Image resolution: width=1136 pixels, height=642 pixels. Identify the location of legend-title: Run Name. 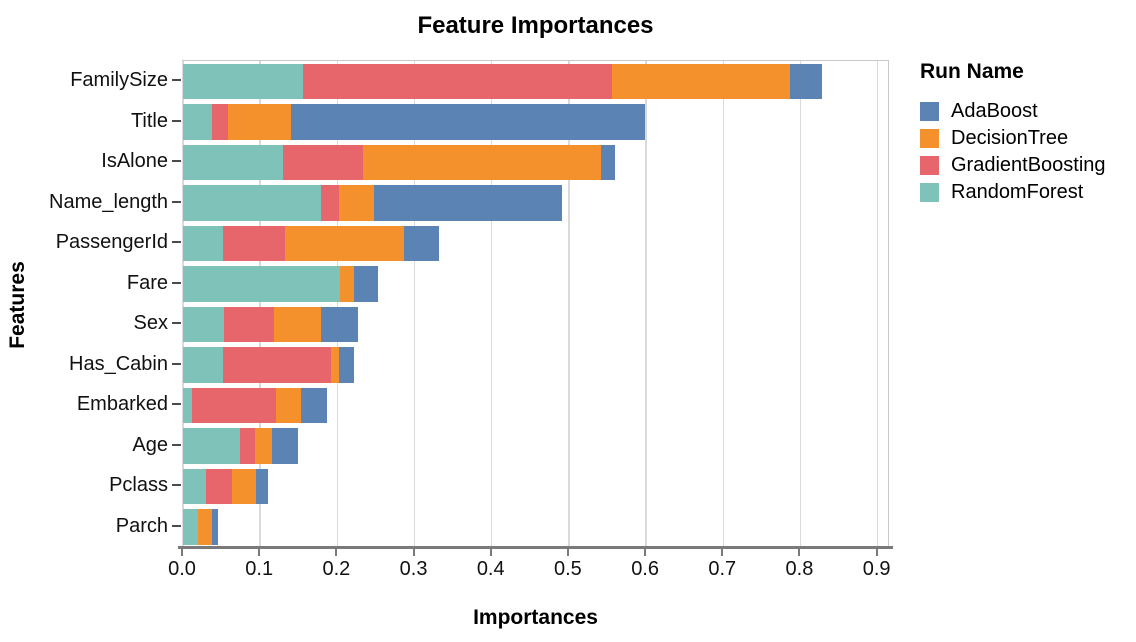
(972, 71).